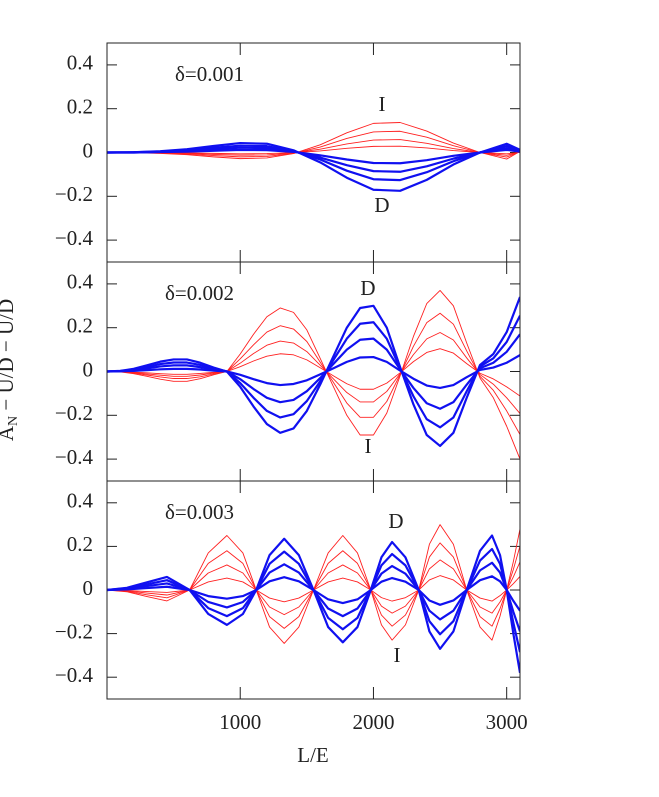  Describe the element at coordinates (240, 722) in the screenshot. I see `x-tick-label: 1000` at that location.